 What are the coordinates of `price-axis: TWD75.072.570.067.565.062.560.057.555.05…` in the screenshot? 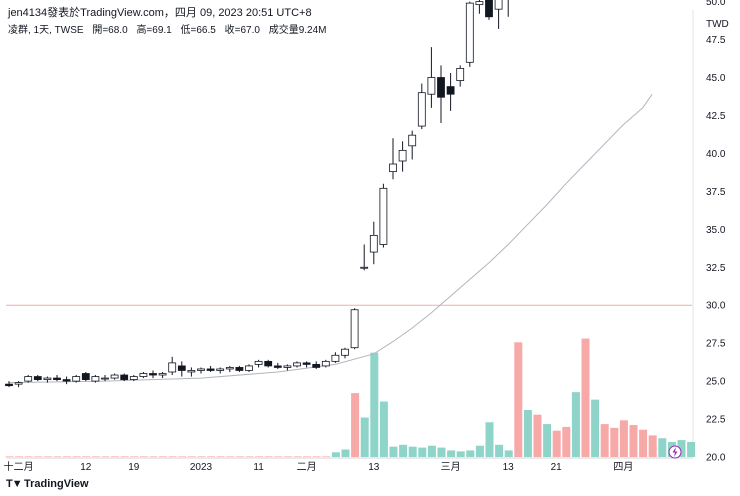 It's located at (710, 232).